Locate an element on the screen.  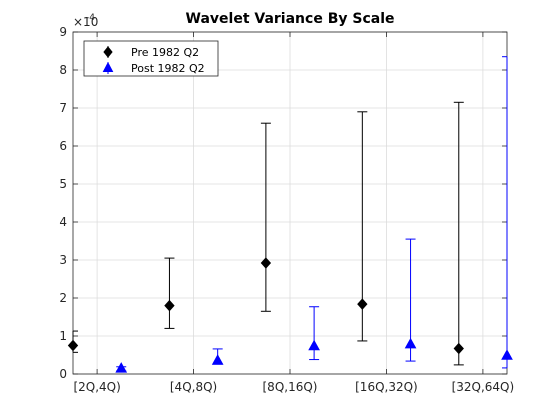
y-tick-label: 7 is located at coordinates (63, 108).